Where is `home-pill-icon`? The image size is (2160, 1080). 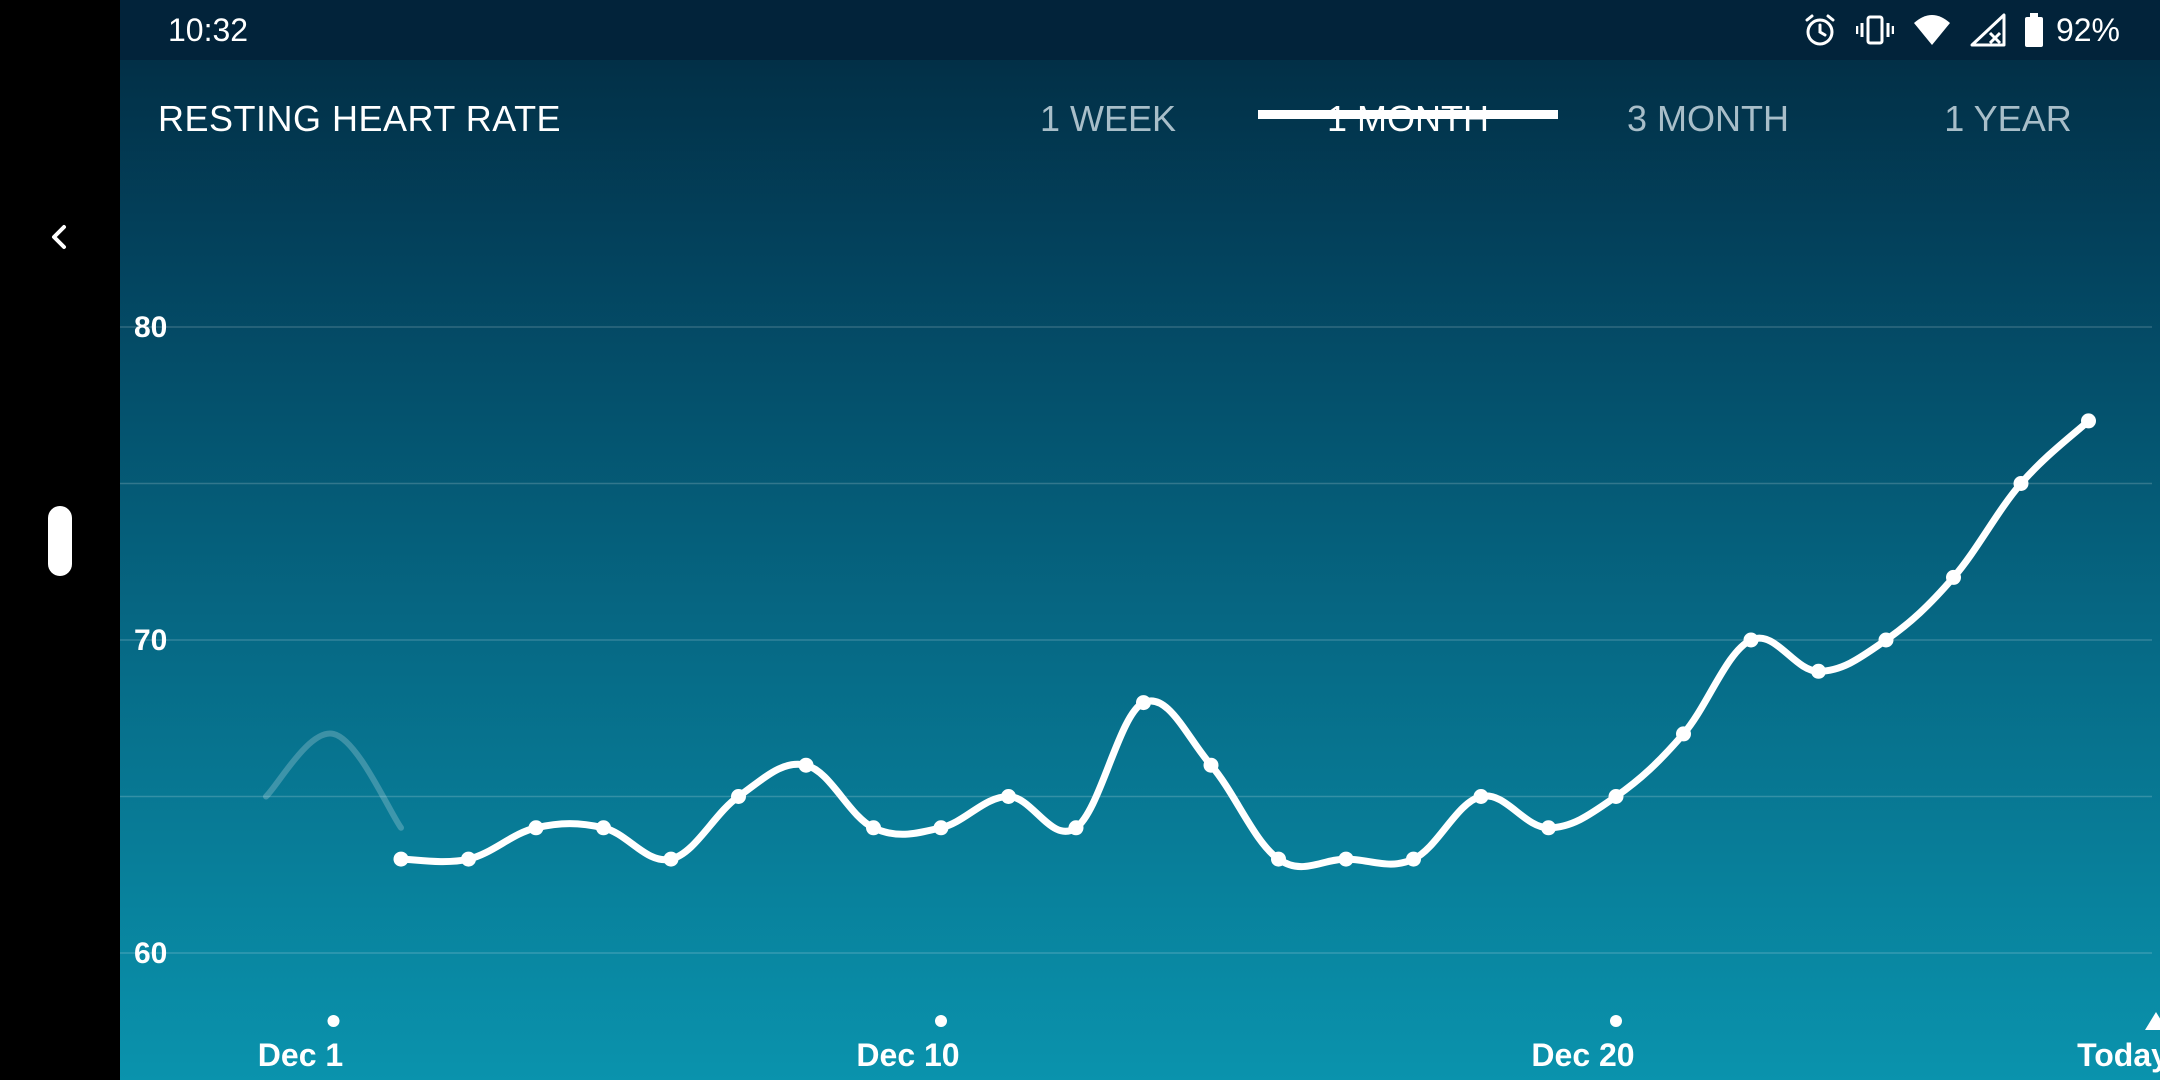 home-pill-icon is located at coordinates (60, 541).